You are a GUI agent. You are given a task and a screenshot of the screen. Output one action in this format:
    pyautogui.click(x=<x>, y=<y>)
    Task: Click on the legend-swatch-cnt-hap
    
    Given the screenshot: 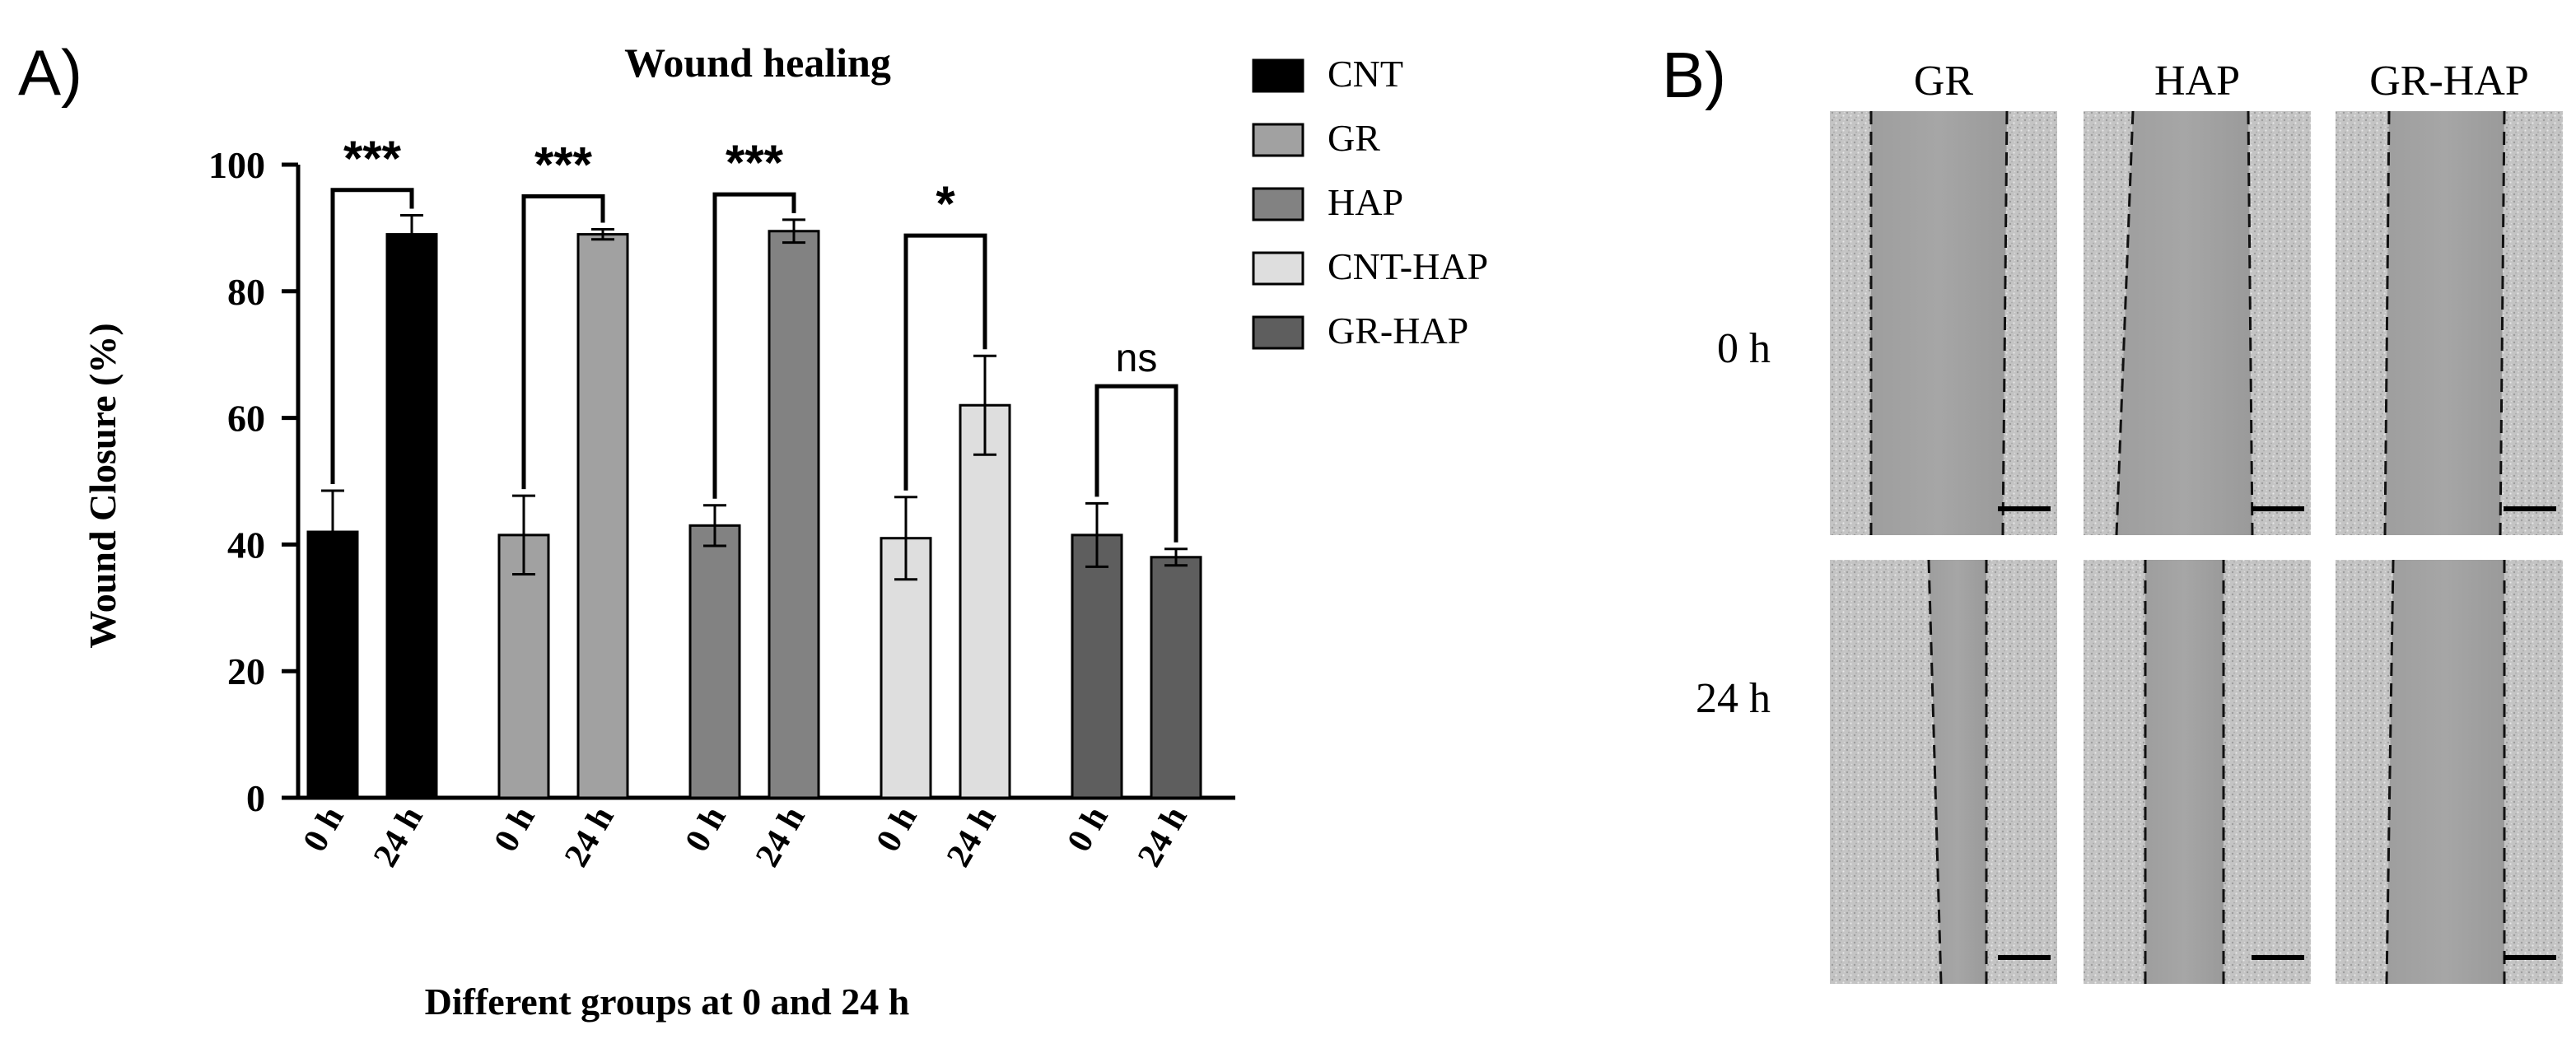 What is the action you would take?
    pyautogui.click(x=1278, y=268)
    